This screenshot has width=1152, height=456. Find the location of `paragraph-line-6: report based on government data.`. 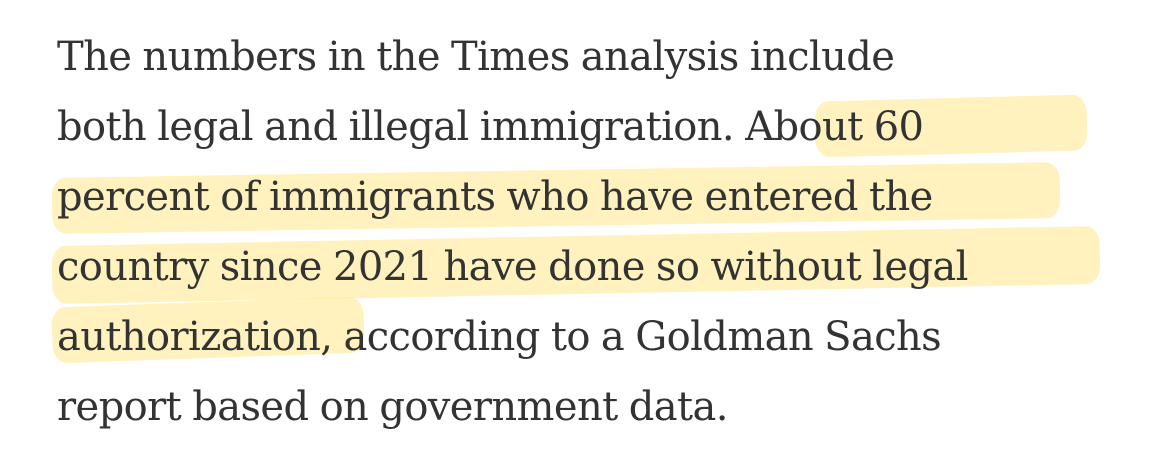

paragraph-line-6: report based on government data. is located at coordinates (597, 407).